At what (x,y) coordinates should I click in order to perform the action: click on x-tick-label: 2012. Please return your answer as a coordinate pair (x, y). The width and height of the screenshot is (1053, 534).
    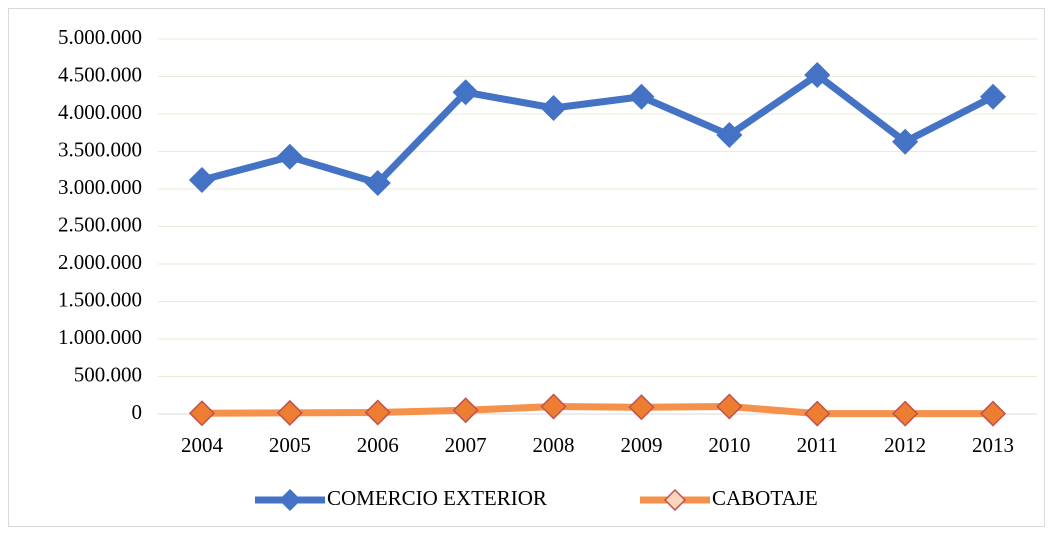
    Looking at the image, I should click on (905, 445).